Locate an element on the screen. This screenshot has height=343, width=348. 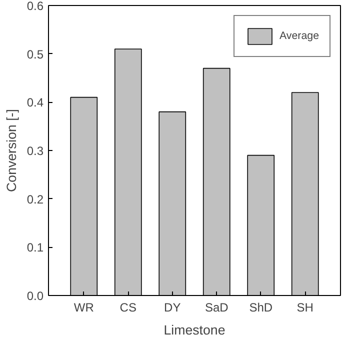
x-tick-label: SaD is located at coordinates (216, 307).